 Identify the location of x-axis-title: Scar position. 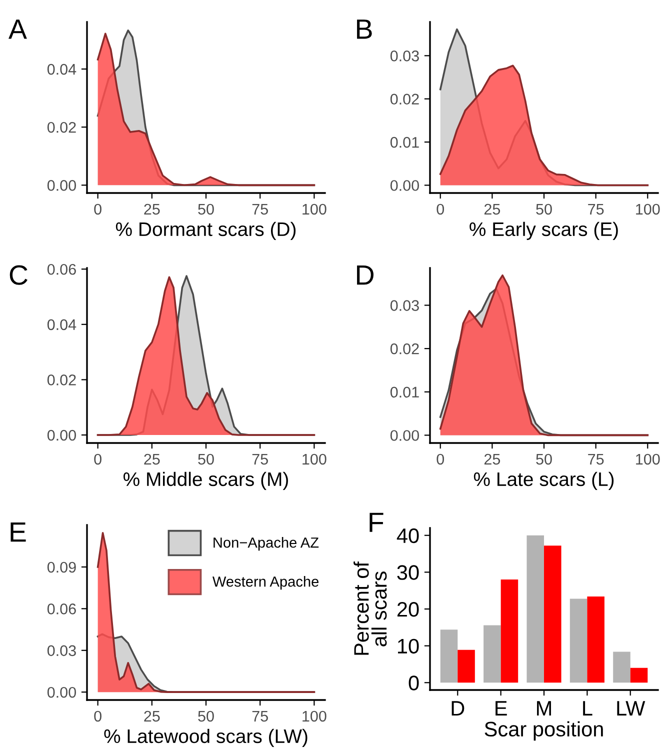
(543, 731).